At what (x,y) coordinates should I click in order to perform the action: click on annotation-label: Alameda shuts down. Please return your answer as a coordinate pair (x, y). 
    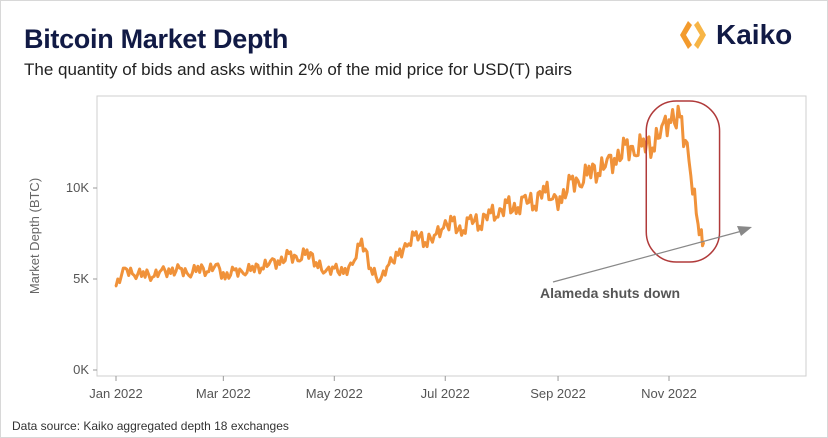
    Looking at the image, I should click on (610, 293).